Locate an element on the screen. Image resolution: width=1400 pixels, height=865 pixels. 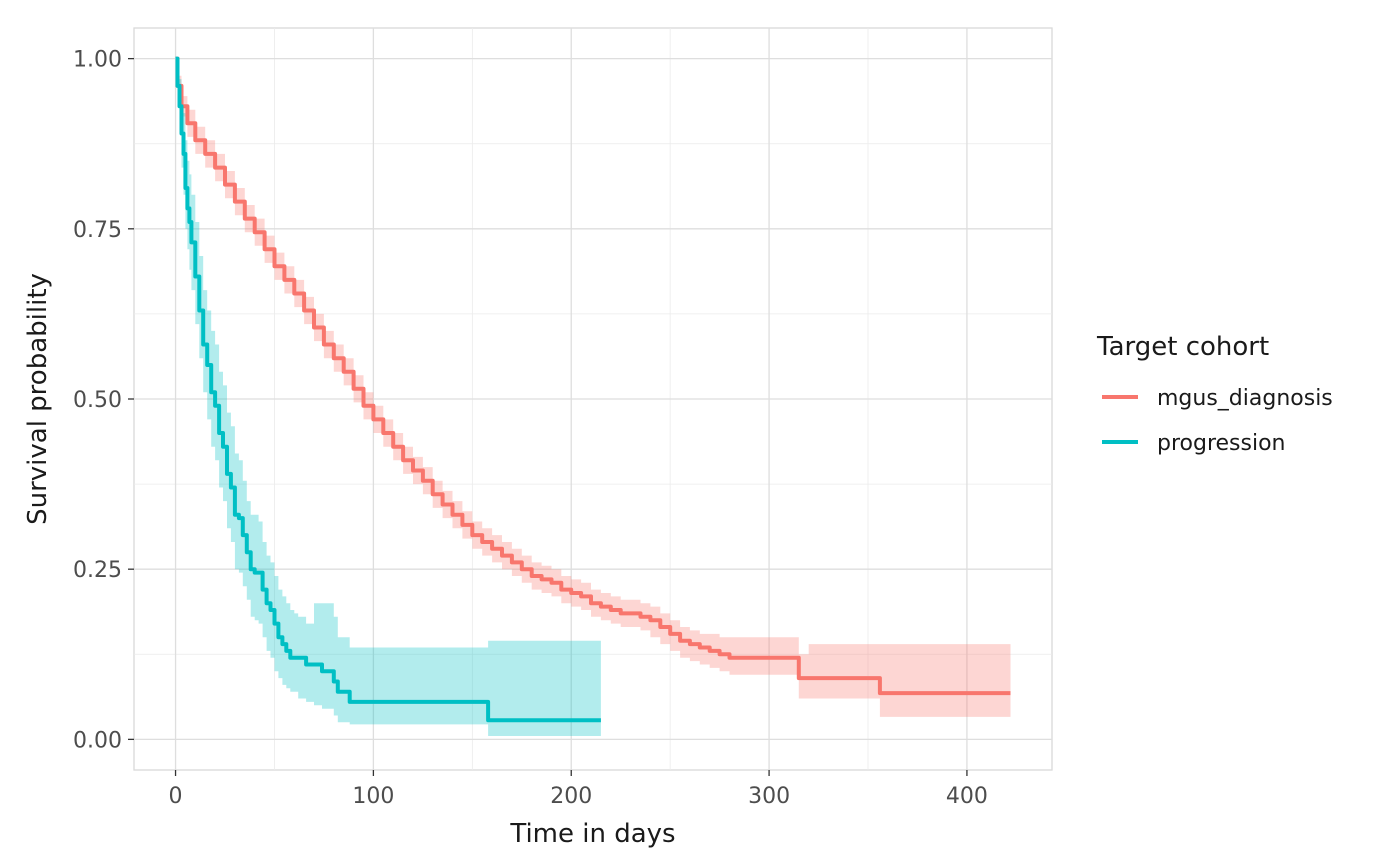
x-tick-label: 400 is located at coordinates (967, 796).